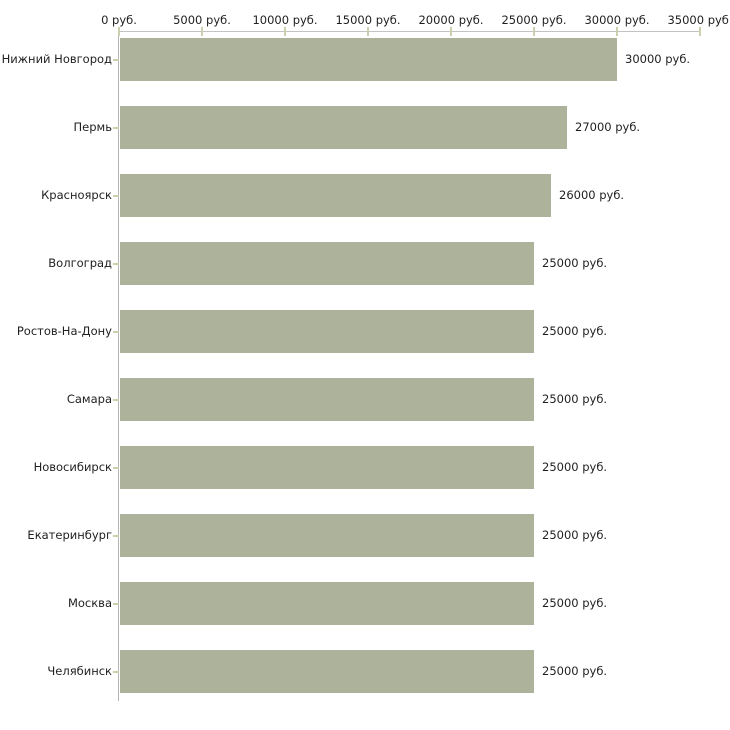 The height and width of the screenshot is (730, 730). What do you see at coordinates (64, 330) in the screenshot?
I see `category-label: Ростов-На-Дону` at bounding box center [64, 330].